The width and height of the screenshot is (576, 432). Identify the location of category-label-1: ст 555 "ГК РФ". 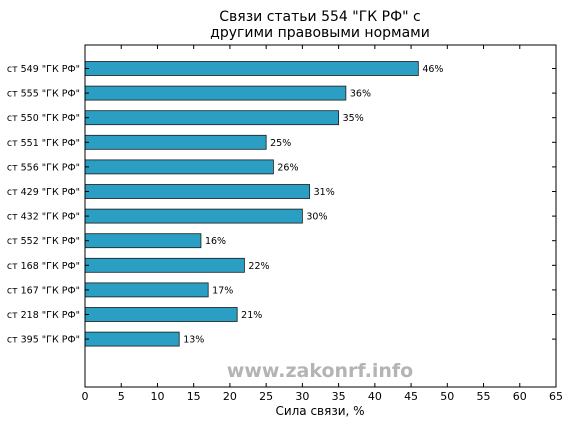
(43, 94).